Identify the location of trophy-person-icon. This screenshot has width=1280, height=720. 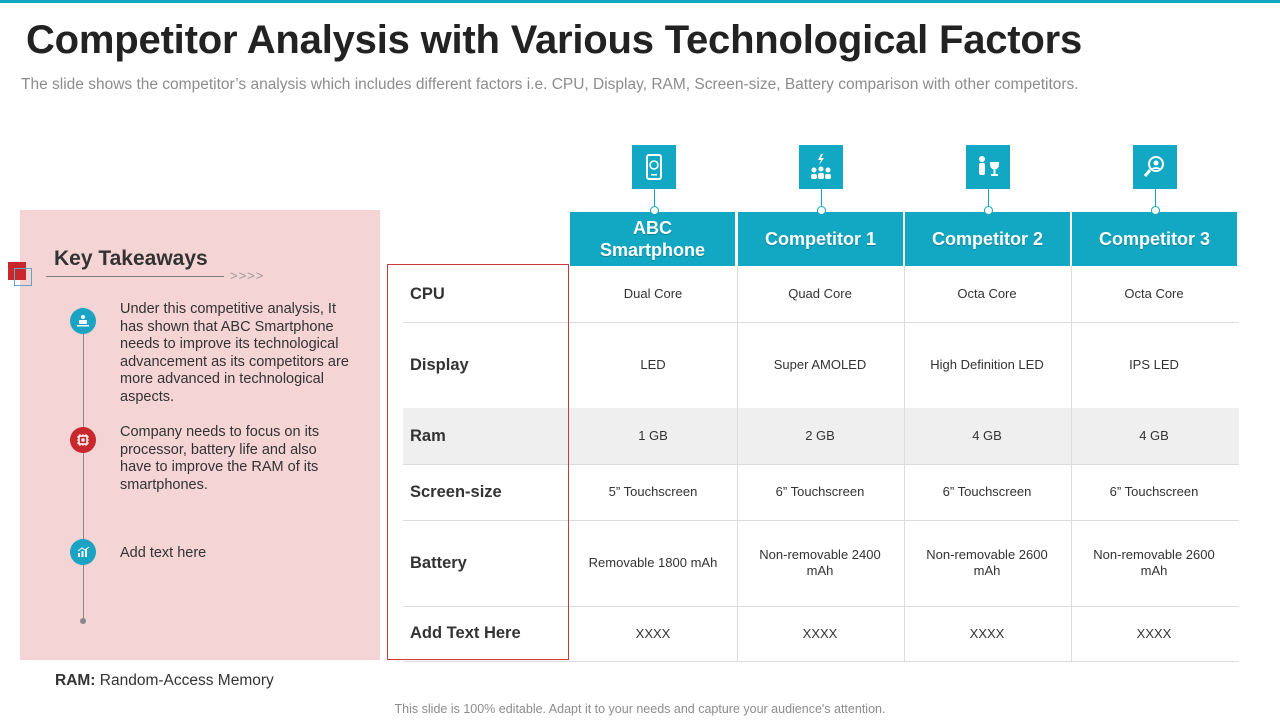
(988, 167).